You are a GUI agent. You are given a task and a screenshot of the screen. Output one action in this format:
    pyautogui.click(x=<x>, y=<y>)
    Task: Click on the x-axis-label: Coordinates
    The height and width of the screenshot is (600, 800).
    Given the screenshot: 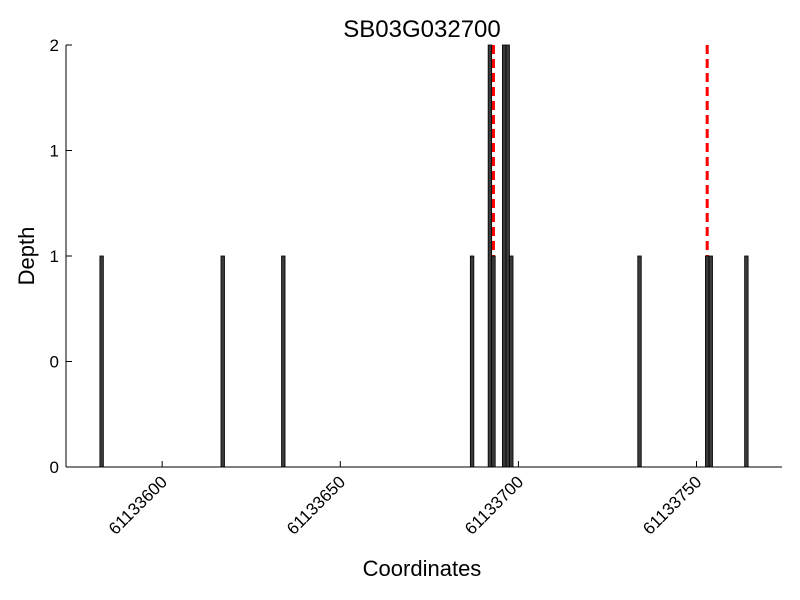 What is the action you would take?
    pyautogui.click(x=422, y=568)
    